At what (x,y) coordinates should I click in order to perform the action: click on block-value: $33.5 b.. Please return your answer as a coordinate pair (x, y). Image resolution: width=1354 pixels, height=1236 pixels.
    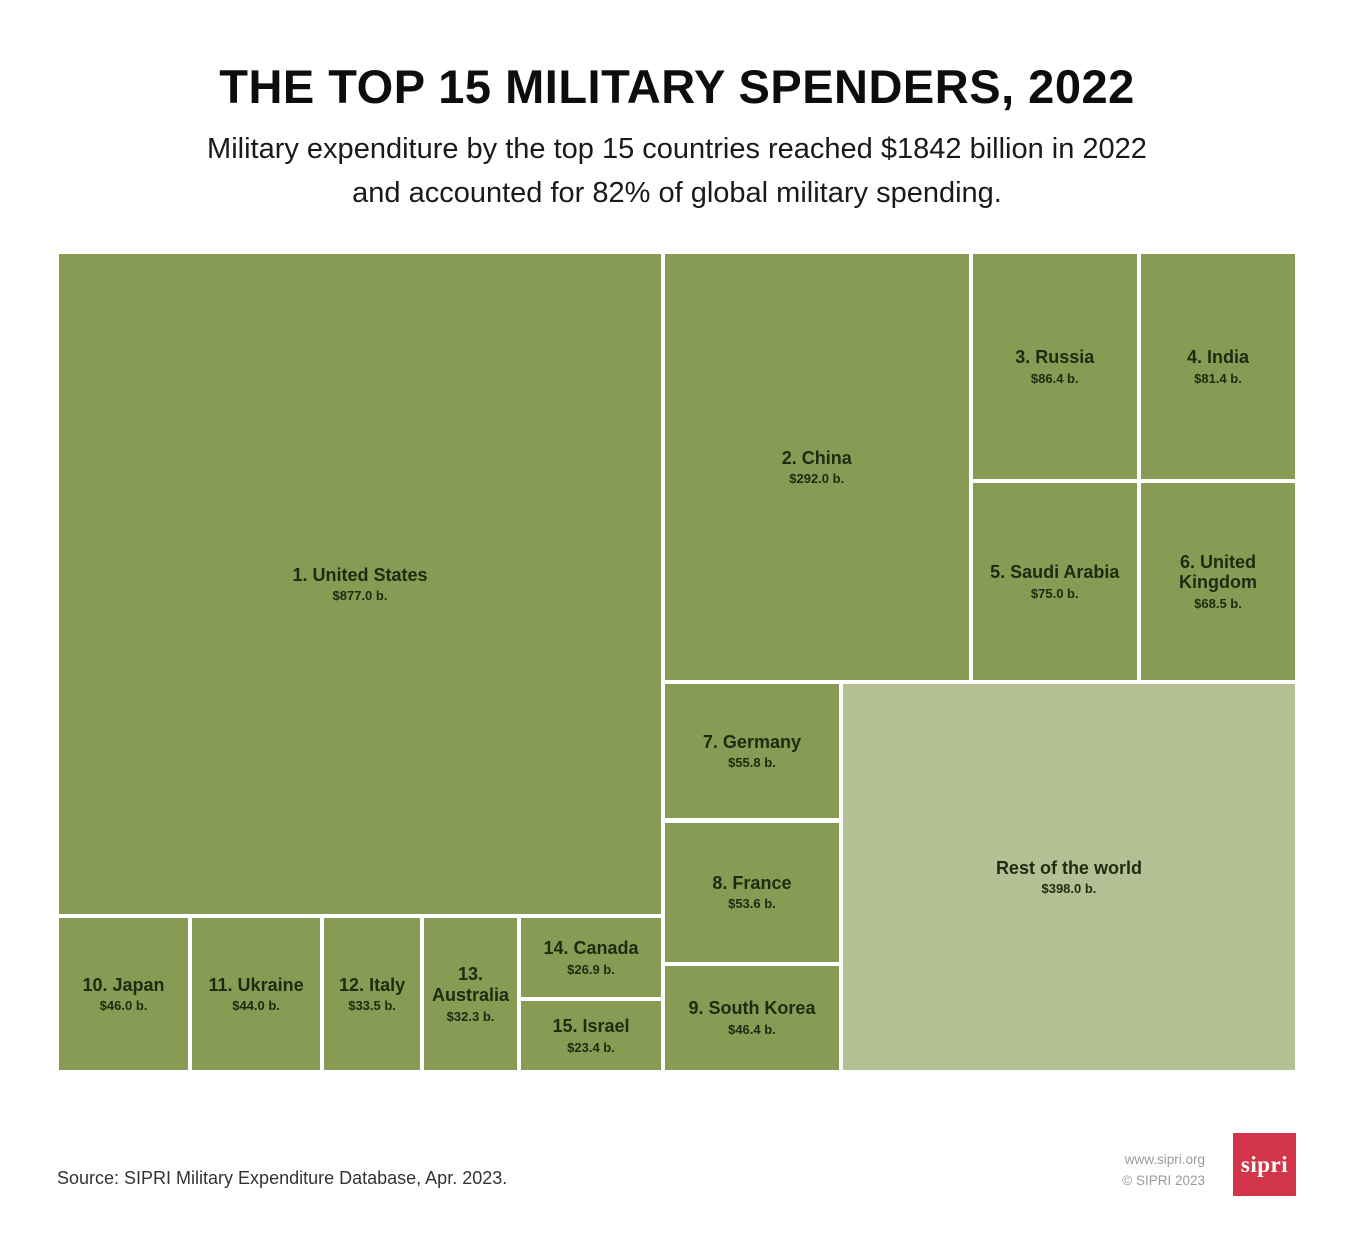
    Looking at the image, I should click on (372, 1006).